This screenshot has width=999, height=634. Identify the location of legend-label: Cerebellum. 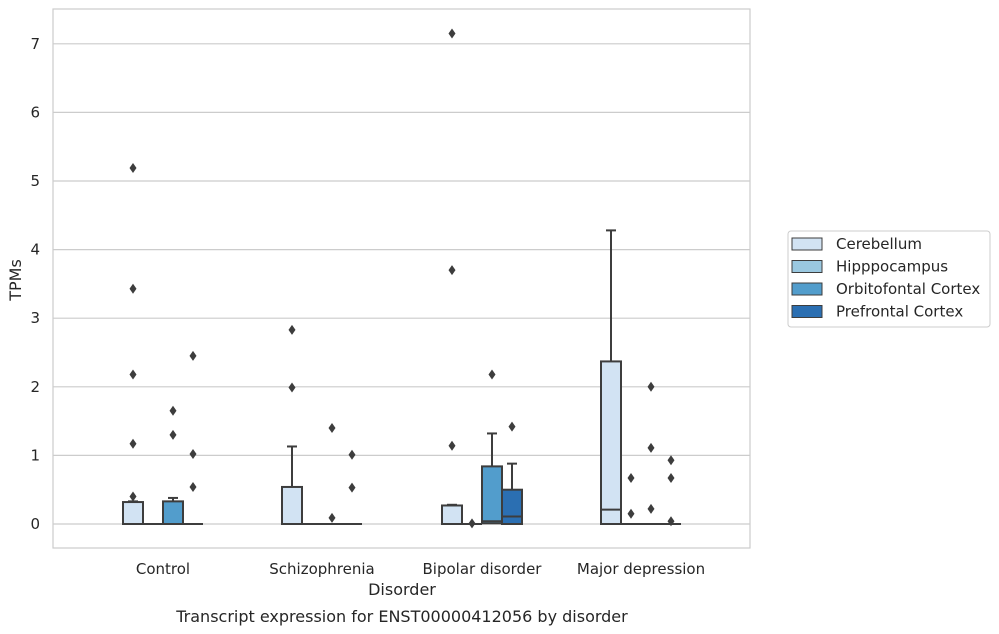
(879, 244).